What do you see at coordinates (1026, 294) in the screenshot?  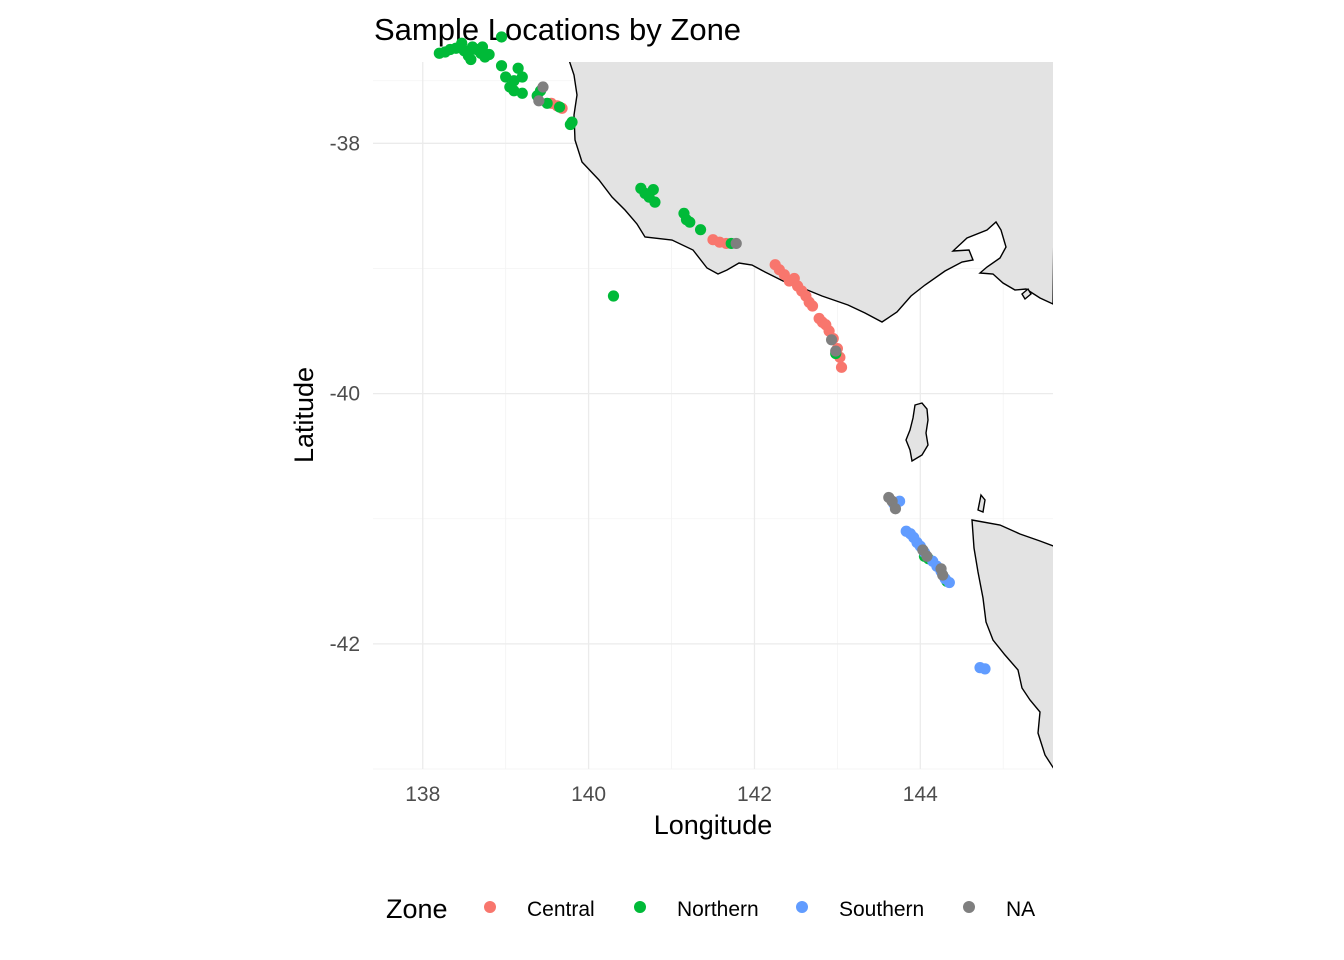 I see `islet-east-coast` at bounding box center [1026, 294].